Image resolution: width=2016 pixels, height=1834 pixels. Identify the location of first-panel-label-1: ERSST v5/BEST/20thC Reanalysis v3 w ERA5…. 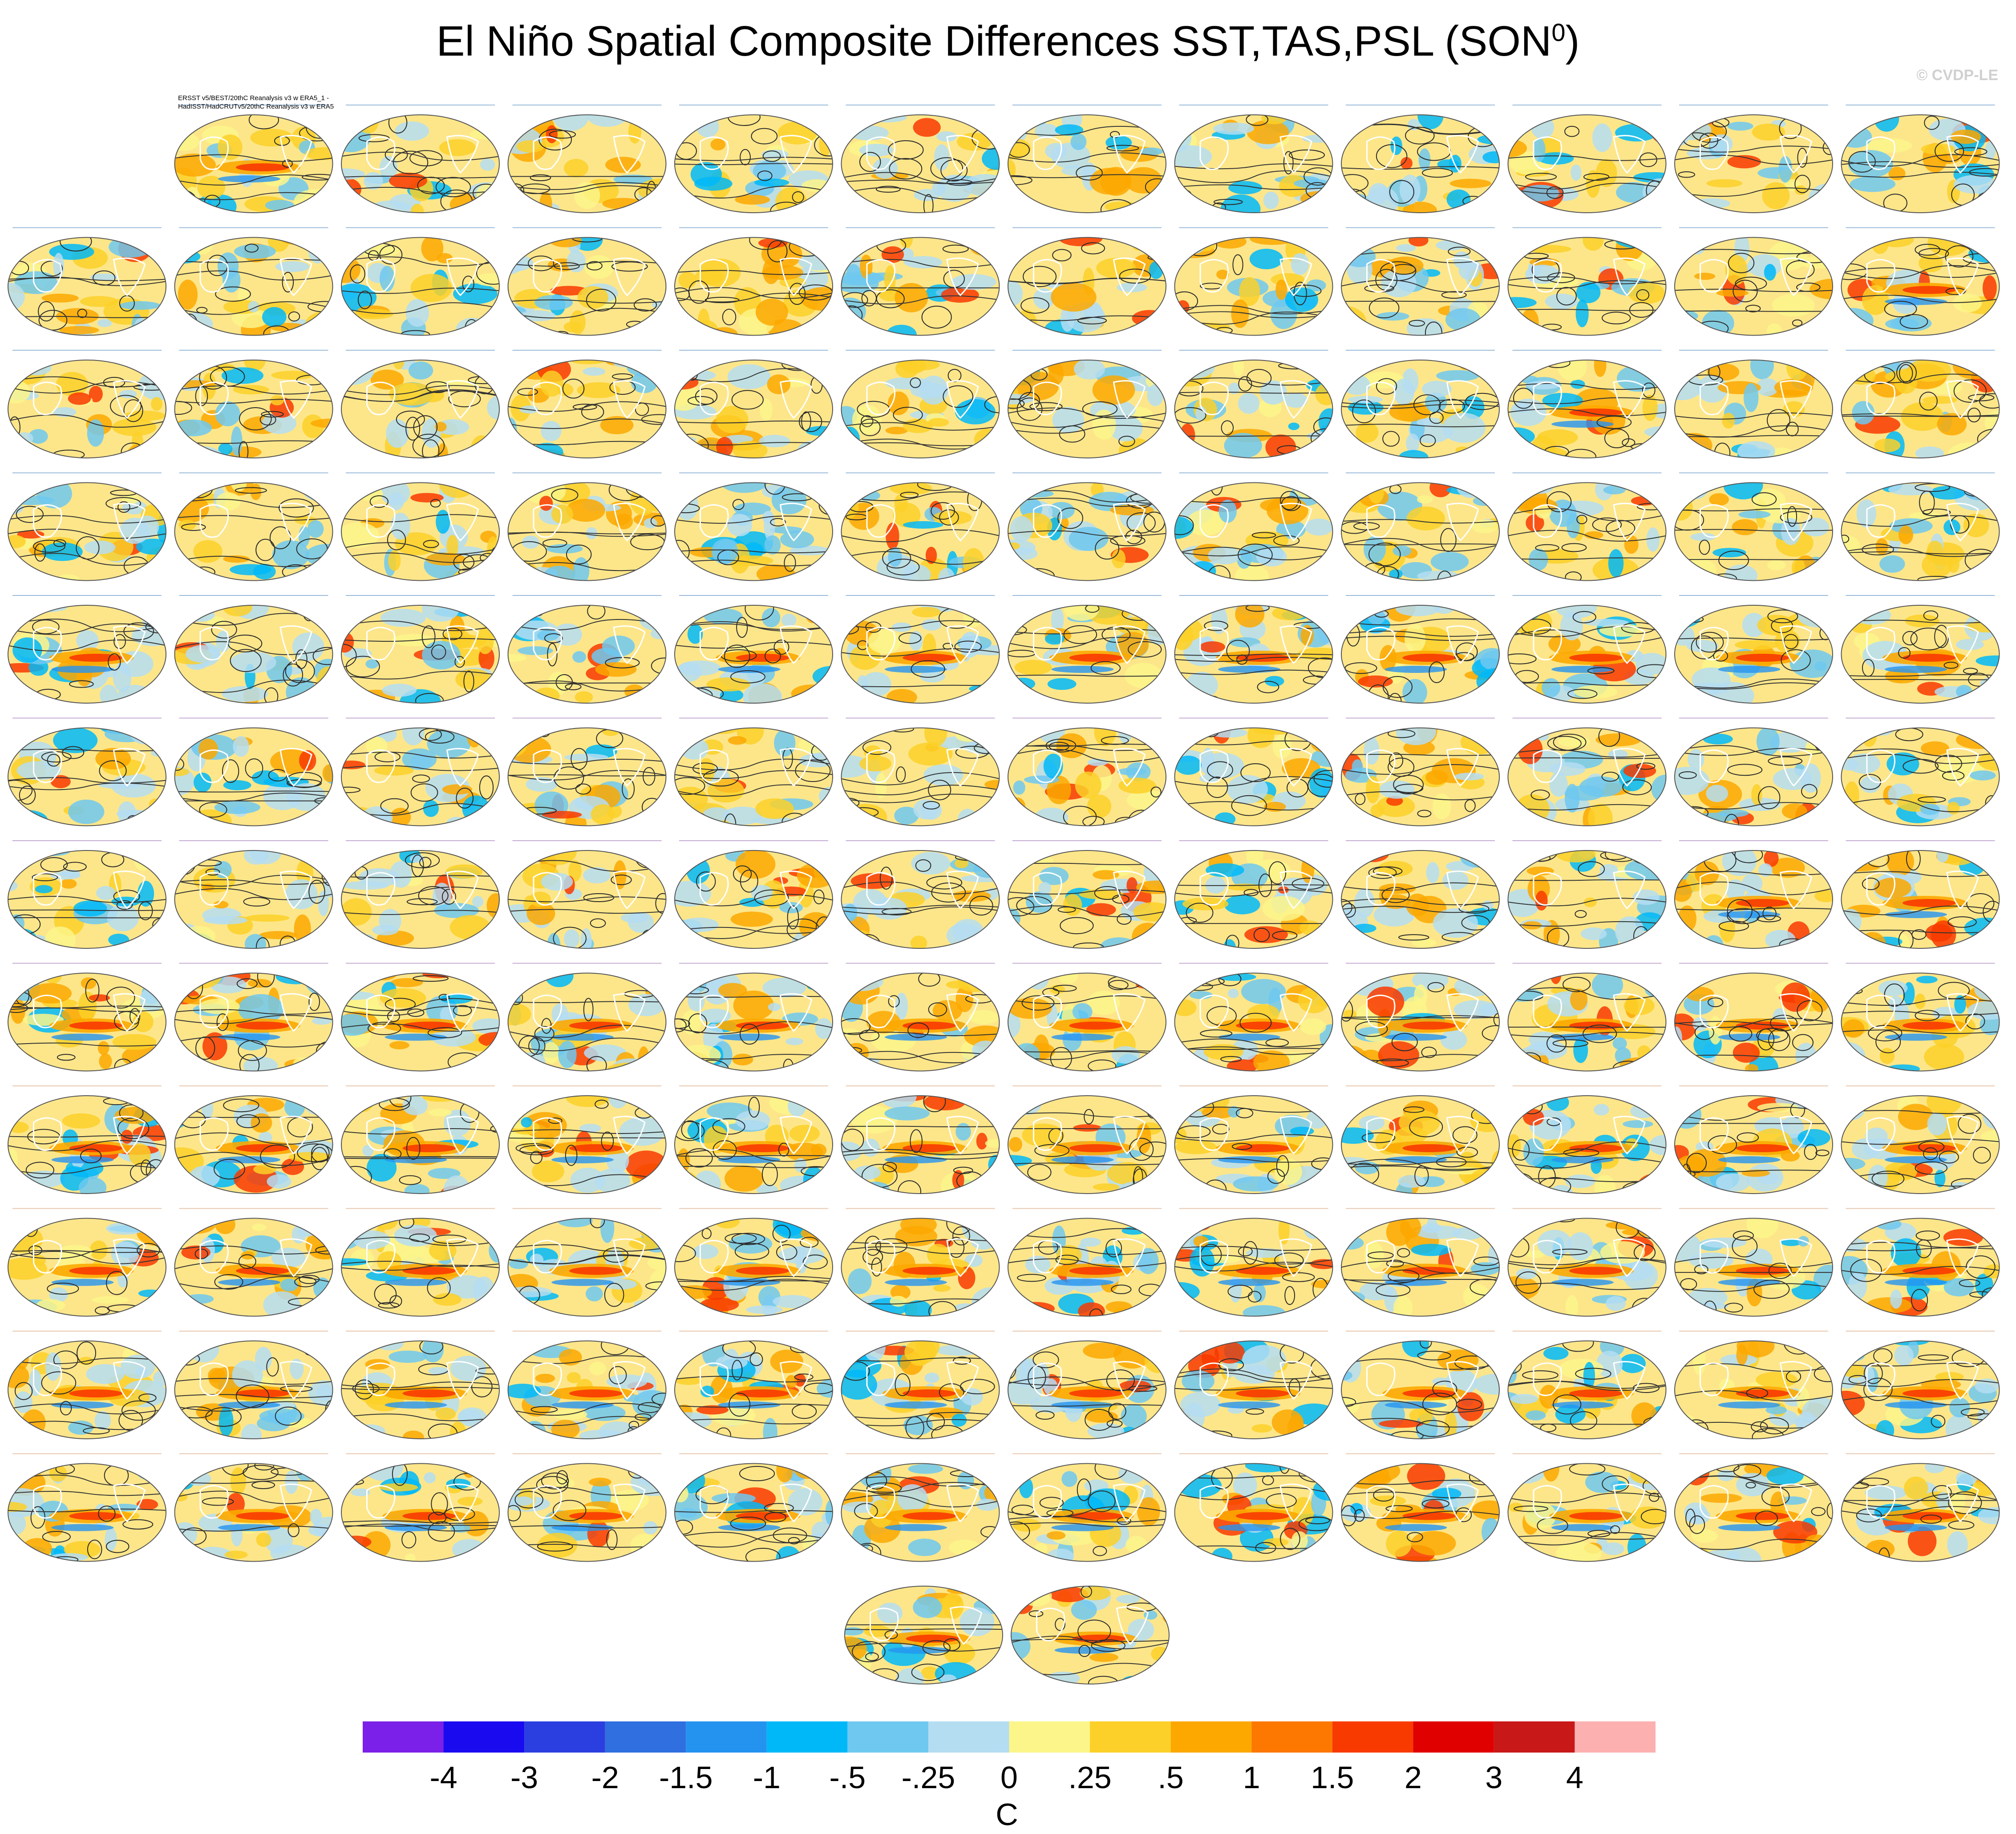
(253, 98).